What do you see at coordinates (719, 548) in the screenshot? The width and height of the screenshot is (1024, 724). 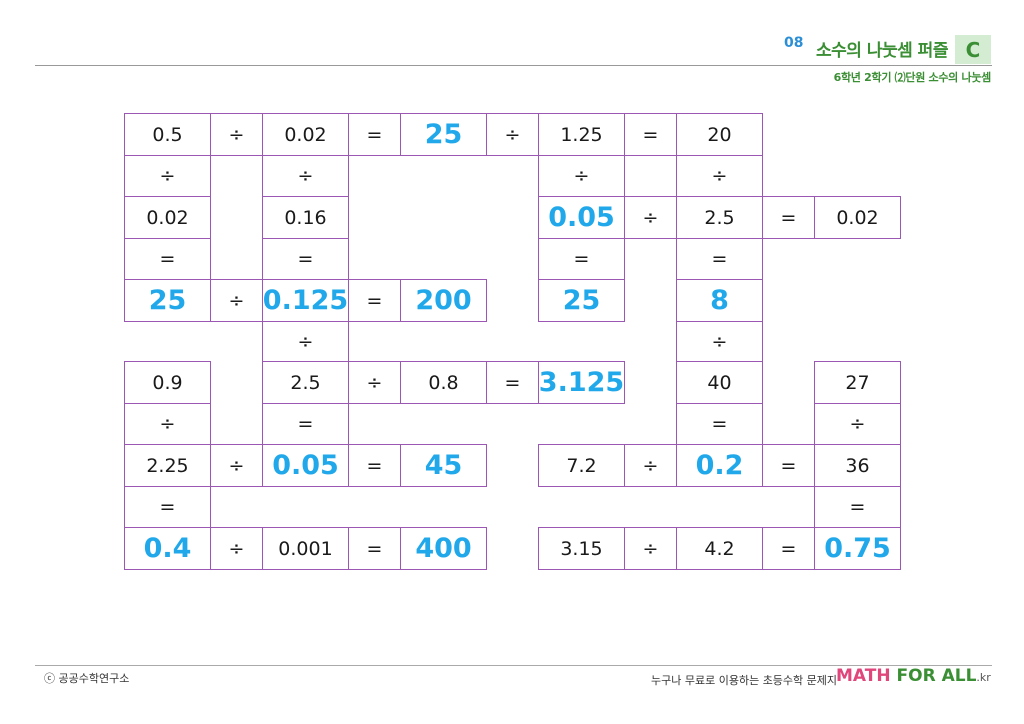 I see `number-cell: 4.2` at bounding box center [719, 548].